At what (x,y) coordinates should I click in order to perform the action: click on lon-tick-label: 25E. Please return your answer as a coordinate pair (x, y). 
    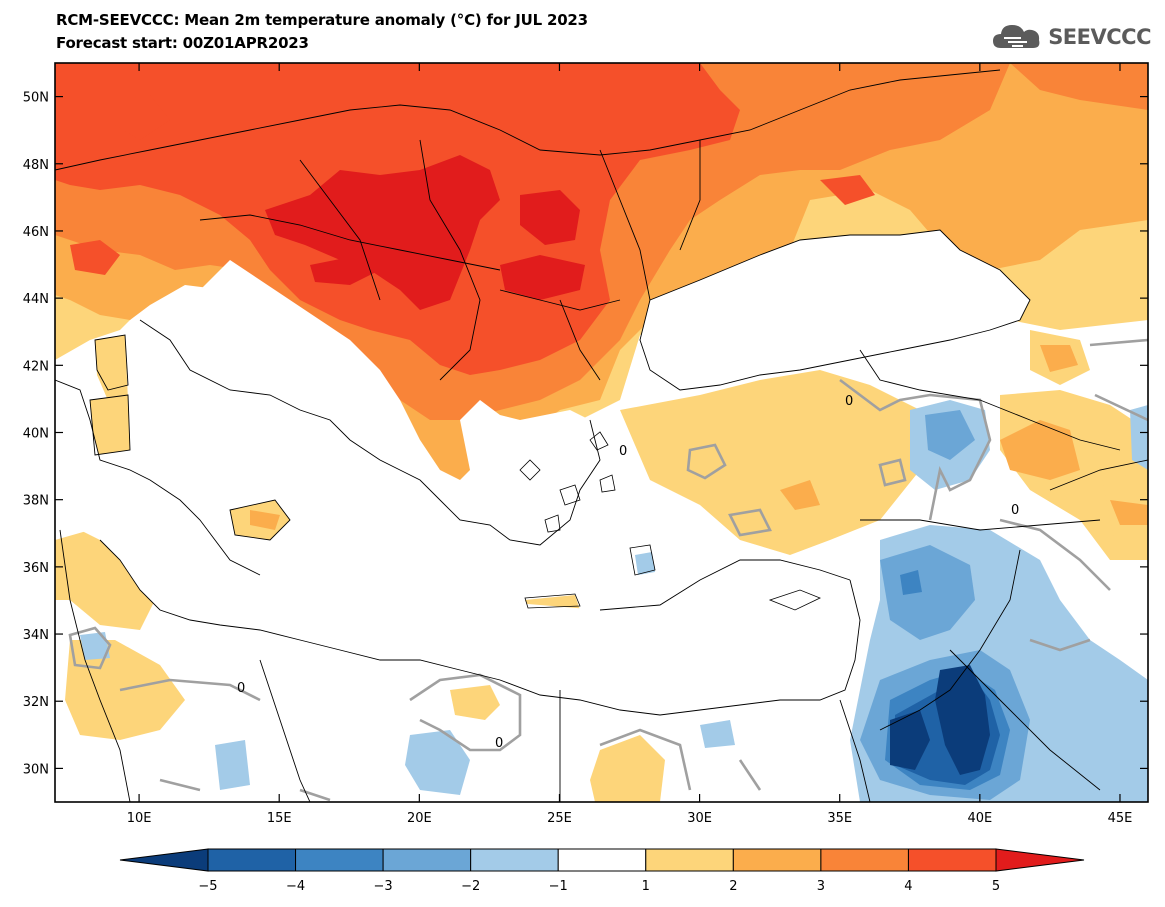
    Looking at the image, I should click on (559, 818).